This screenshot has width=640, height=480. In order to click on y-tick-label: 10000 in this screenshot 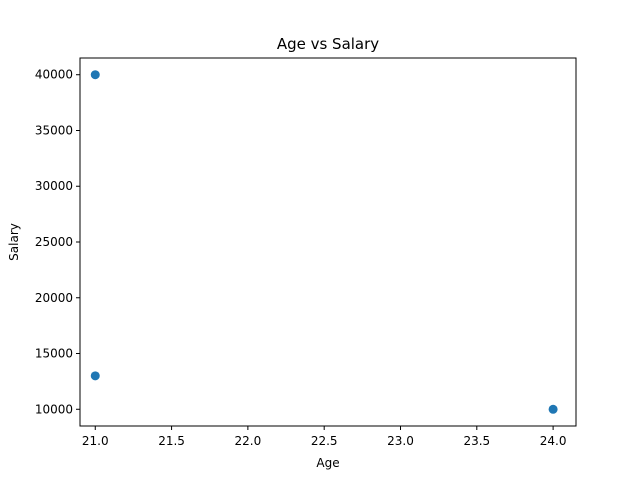, I will do `click(54, 409)`.